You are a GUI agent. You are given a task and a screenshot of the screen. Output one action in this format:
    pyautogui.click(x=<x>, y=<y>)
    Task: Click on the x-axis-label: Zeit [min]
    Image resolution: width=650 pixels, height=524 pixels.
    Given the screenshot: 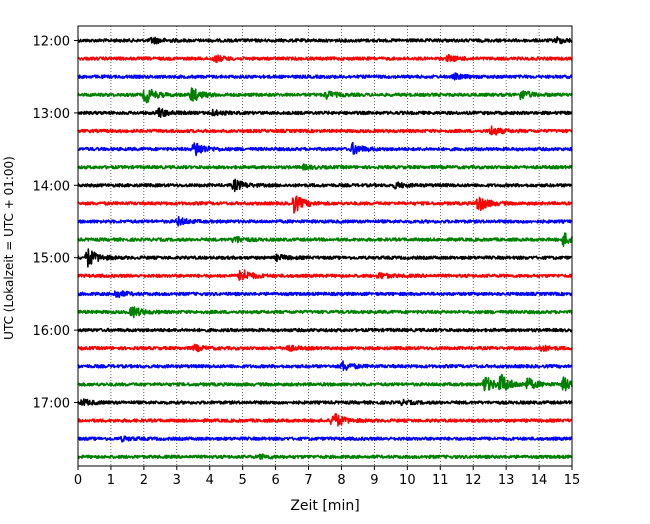 What is the action you would take?
    pyautogui.click(x=324, y=506)
    